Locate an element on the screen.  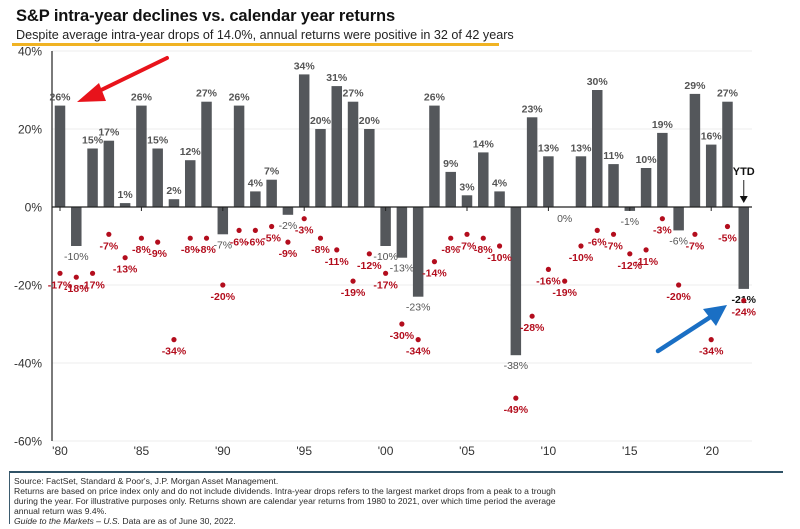
y-tick-label: -60% is located at coordinates (28, 442).